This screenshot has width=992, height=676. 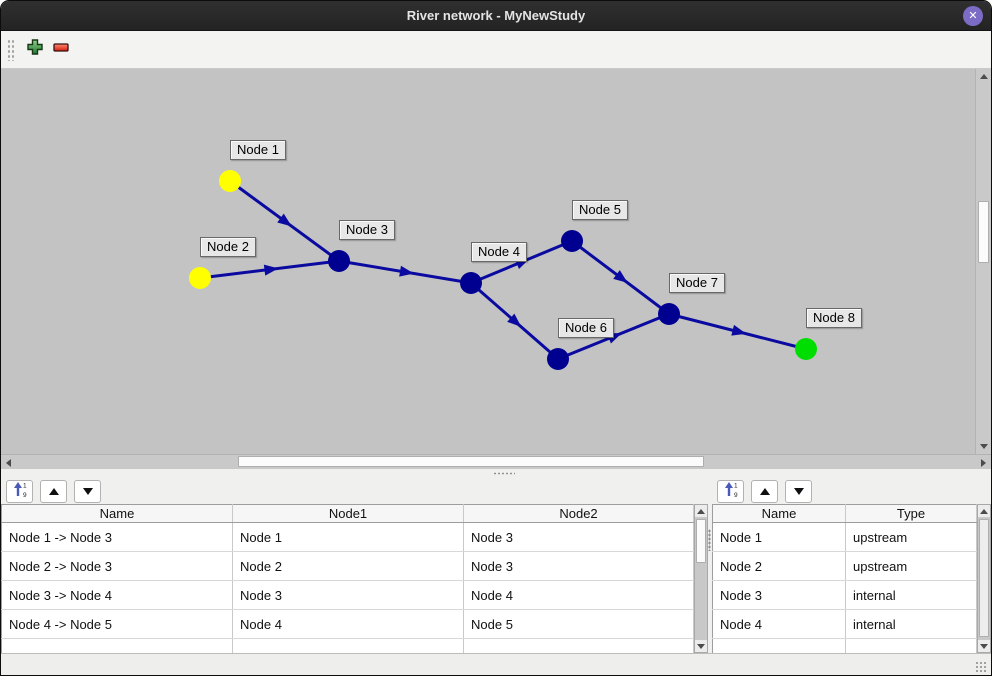 What do you see at coordinates (87, 491) in the screenshot?
I see `move-branch-down-button` at bounding box center [87, 491].